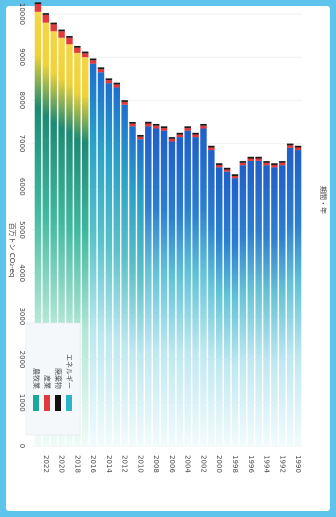 The height and width of the screenshot is (517, 336). What do you see at coordinates (12, 250) in the screenshot?
I see `value-axis-title: 百万トン CO₂-eq` at bounding box center [12, 250].